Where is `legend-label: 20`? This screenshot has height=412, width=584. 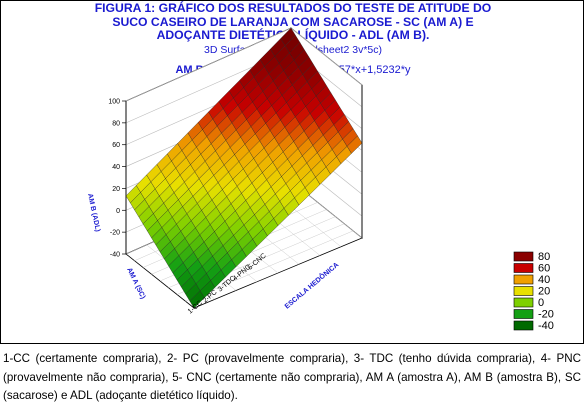 legend-label: 20 is located at coordinates (544, 292).